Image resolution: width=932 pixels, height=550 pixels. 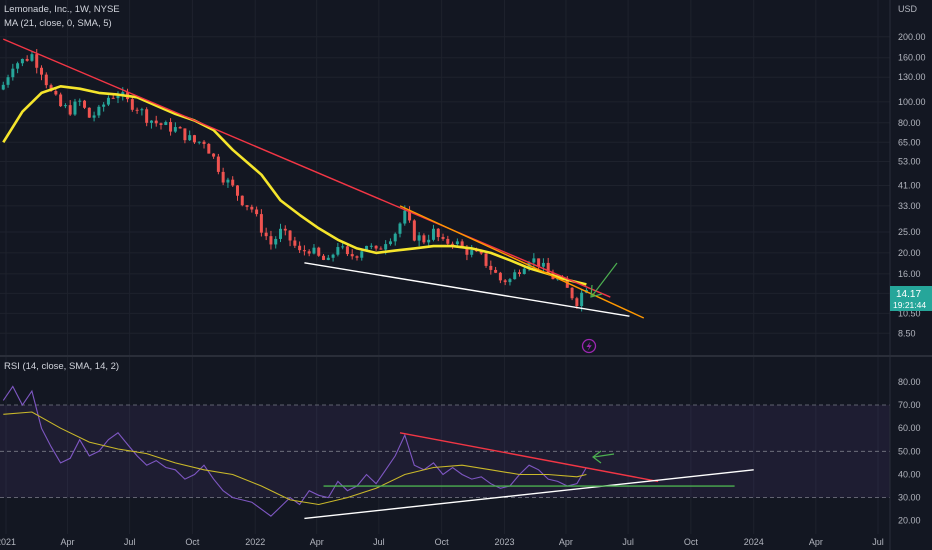 I want to click on x-tick-label: Apr, so click(x=566, y=542).